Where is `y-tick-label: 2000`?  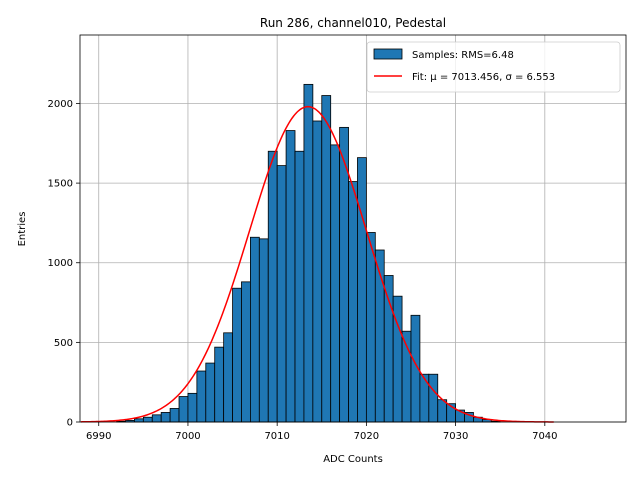
y-tick-label: 2000 is located at coordinates (60, 104).